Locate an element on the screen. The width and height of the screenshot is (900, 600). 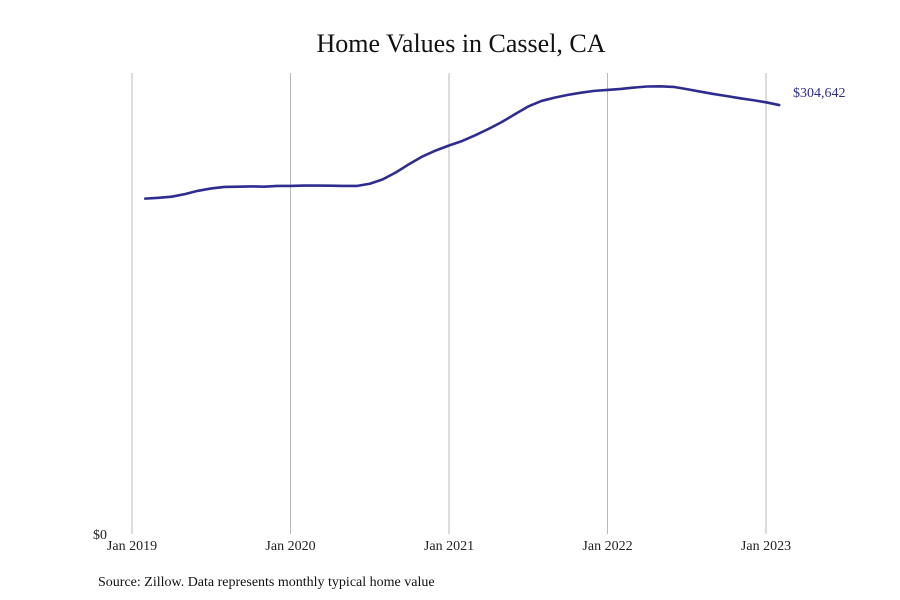
chart-title: Home Values in Cassel, CA is located at coordinates (460, 43).